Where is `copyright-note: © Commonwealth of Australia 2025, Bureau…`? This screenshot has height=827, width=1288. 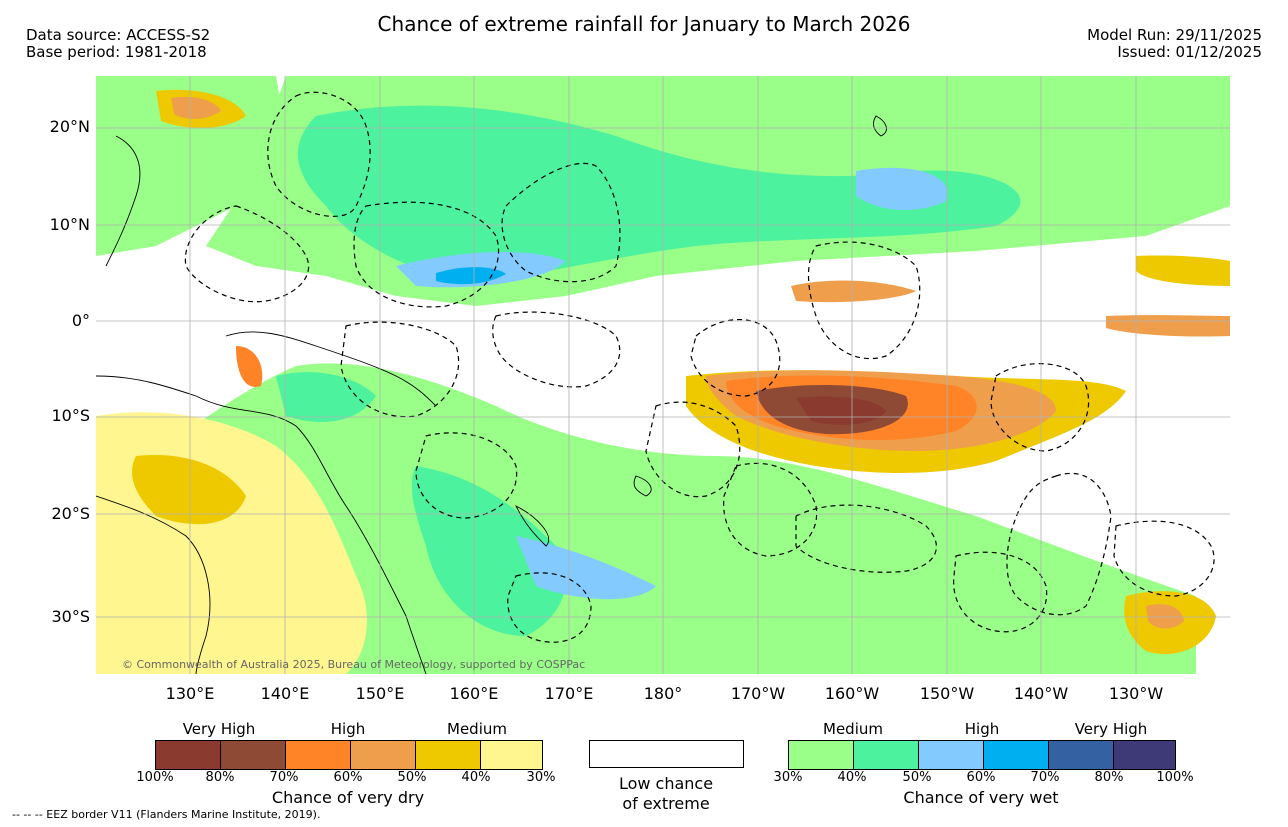
copyright-note: © Commonwealth of Australia 2025, Bureau… is located at coordinates (354, 664).